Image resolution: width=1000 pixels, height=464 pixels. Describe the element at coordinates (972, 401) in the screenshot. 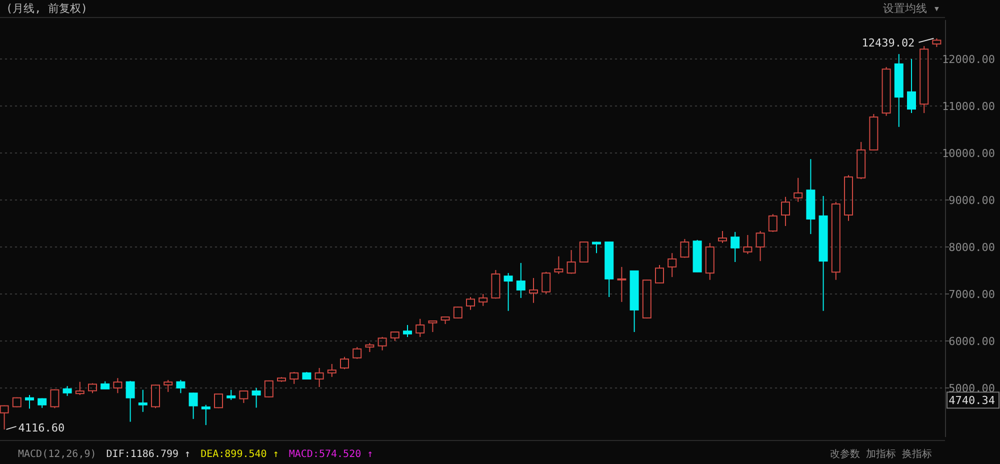

I see `text: 4740.34` at that location.